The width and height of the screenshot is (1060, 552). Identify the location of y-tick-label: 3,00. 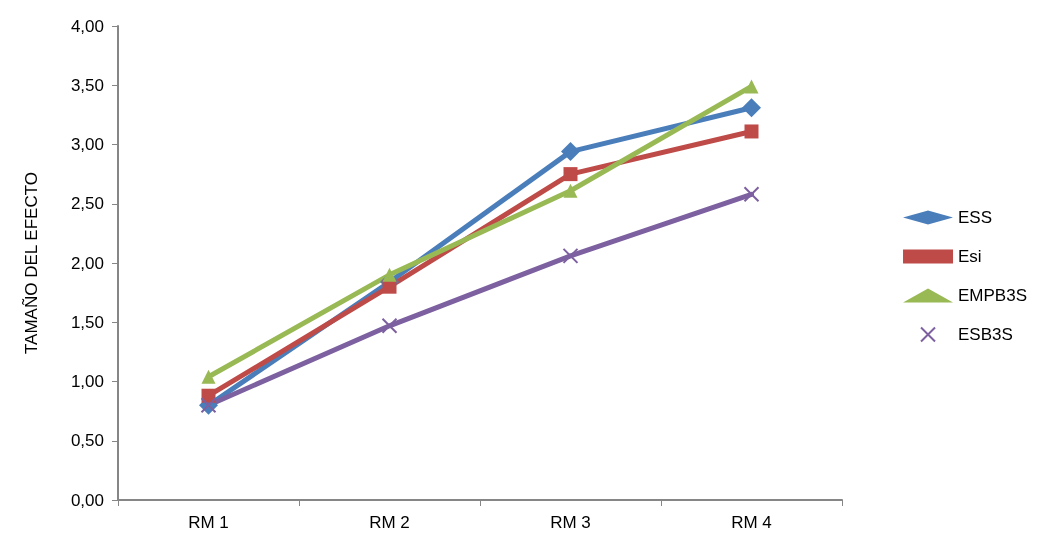
(87, 144).